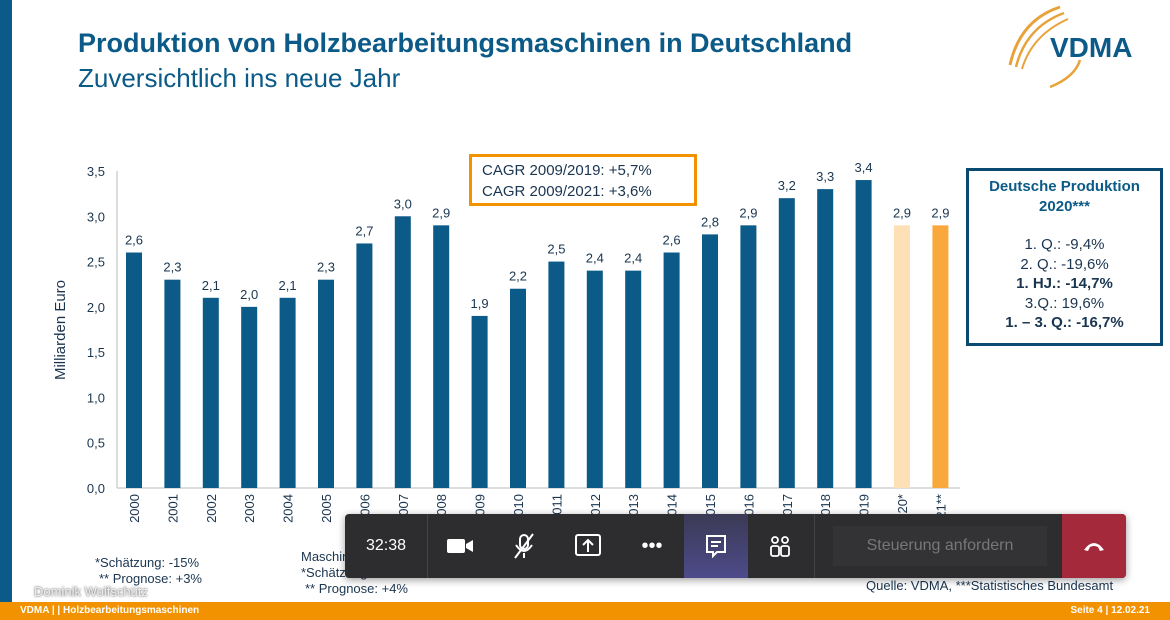 This screenshot has height=620, width=1170. I want to click on bar-2008, so click(441, 357).